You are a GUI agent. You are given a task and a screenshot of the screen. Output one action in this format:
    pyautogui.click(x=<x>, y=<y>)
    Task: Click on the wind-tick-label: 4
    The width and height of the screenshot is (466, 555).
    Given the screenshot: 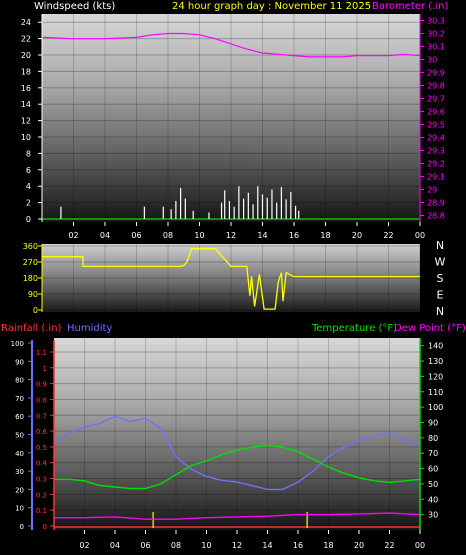 What is the action you would take?
    pyautogui.click(x=28, y=186)
    